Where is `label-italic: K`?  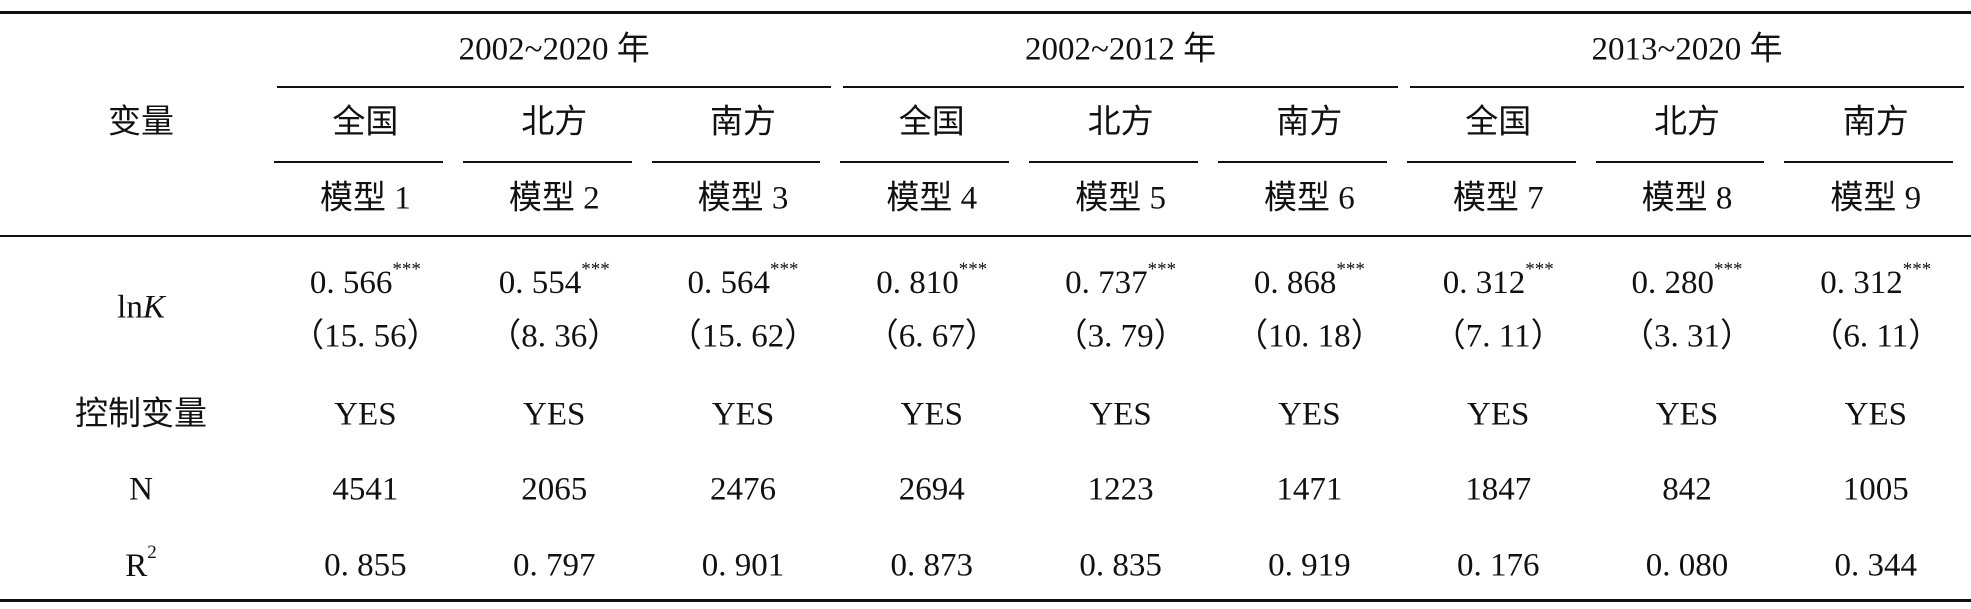 label-italic: K is located at coordinates (153, 307).